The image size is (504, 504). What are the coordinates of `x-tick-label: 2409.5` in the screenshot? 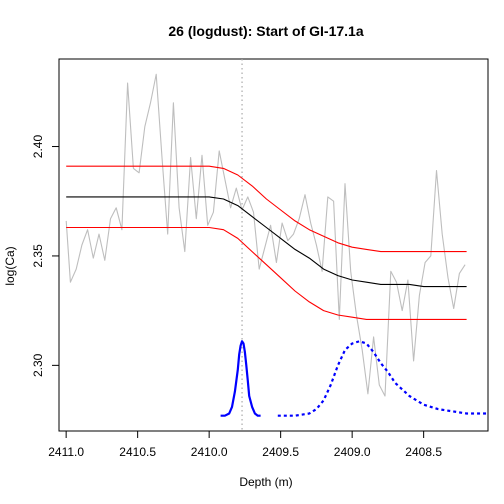 It's located at (280, 452).